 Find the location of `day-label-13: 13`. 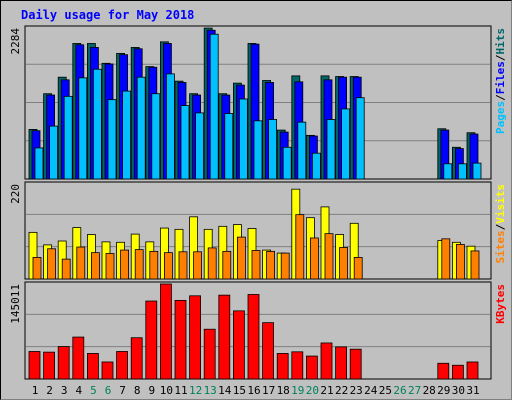

day-label-13: 13 is located at coordinates (210, 390).